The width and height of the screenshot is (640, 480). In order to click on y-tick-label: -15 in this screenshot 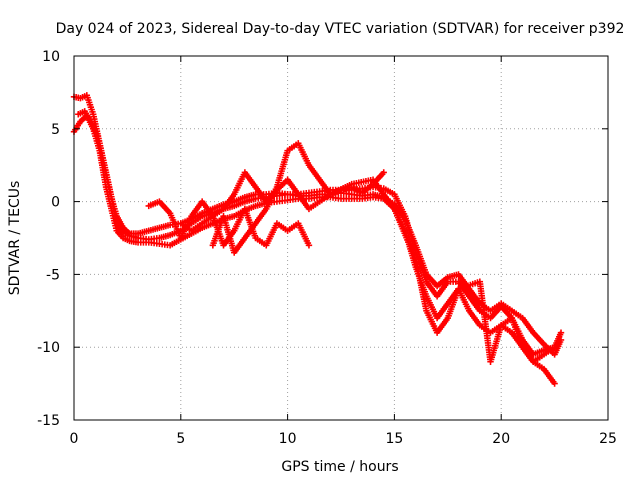, I will do `click(48, 421)`.